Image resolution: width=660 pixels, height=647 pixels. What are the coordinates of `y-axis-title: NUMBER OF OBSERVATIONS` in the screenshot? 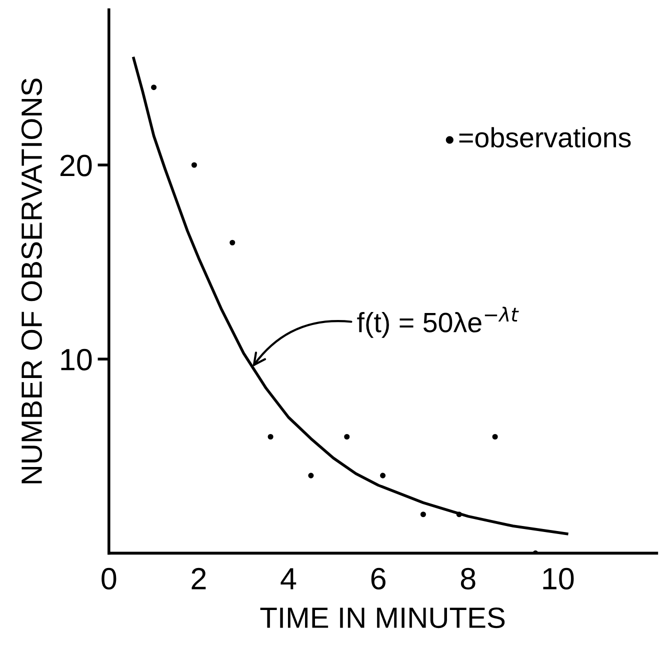 It's located at (31, 281).